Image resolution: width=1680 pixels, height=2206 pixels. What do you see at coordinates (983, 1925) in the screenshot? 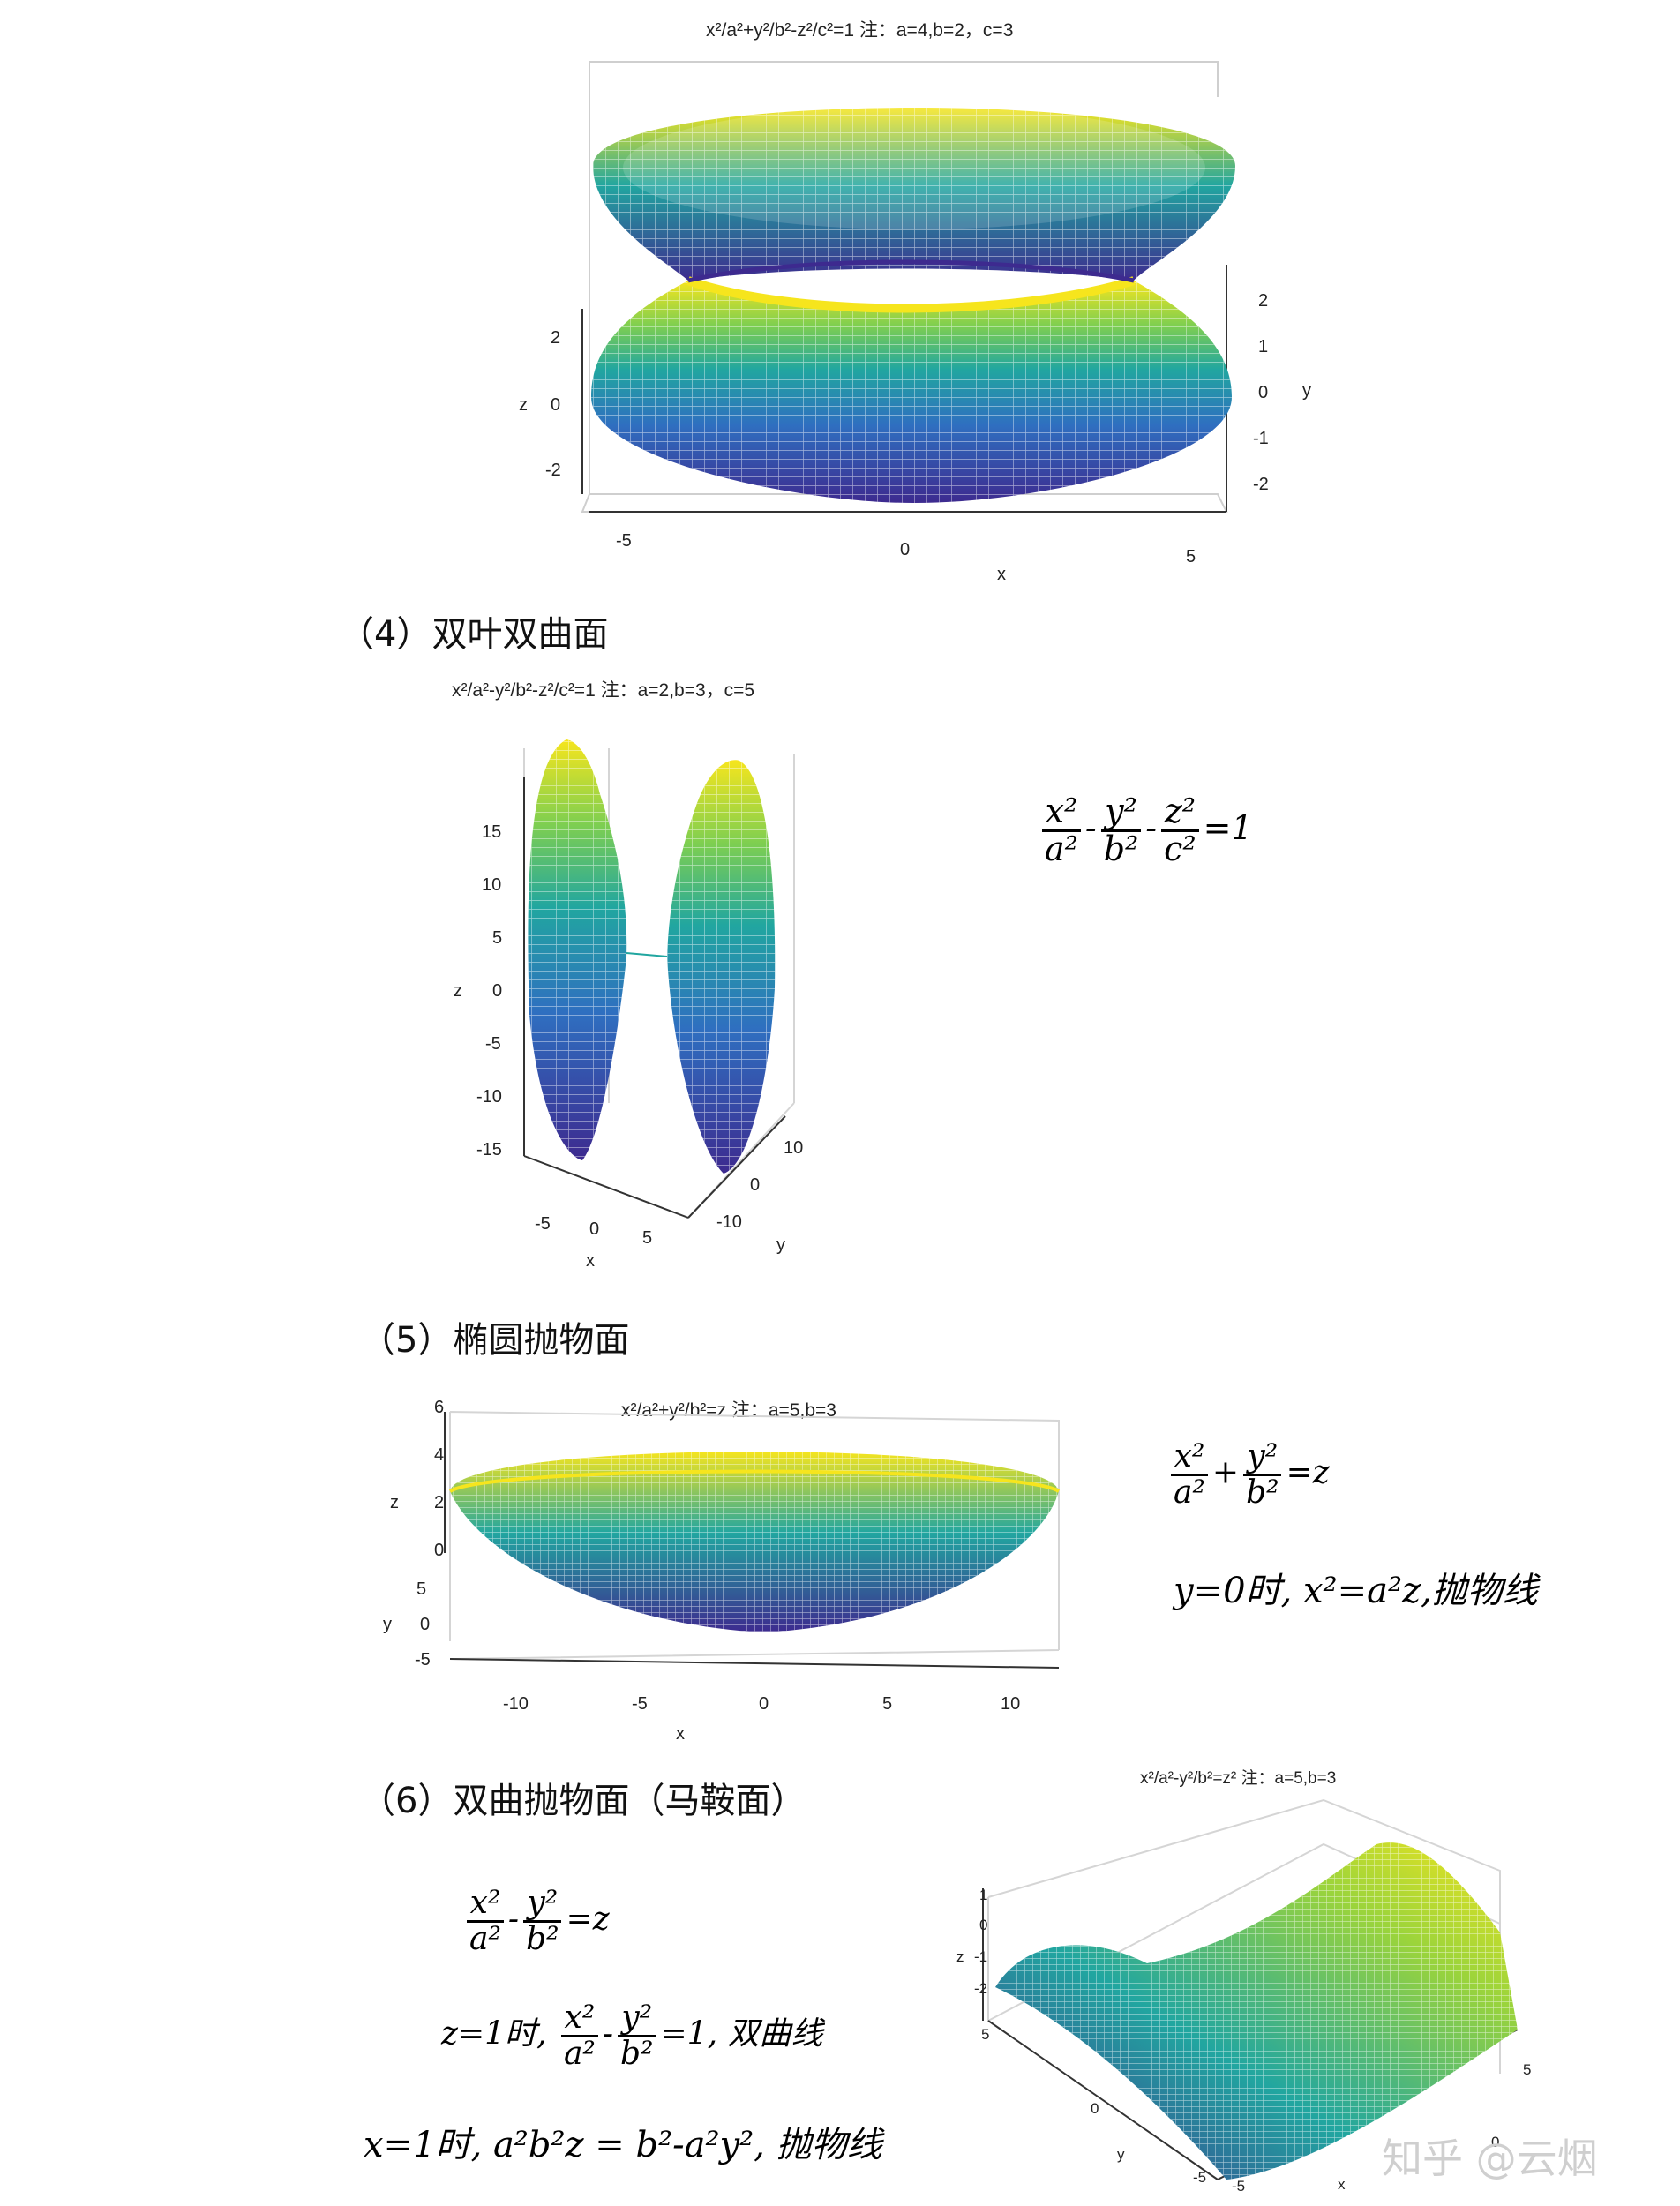
I see `plot4-z-tick-1: 0` at bounding box center [983, 1925].